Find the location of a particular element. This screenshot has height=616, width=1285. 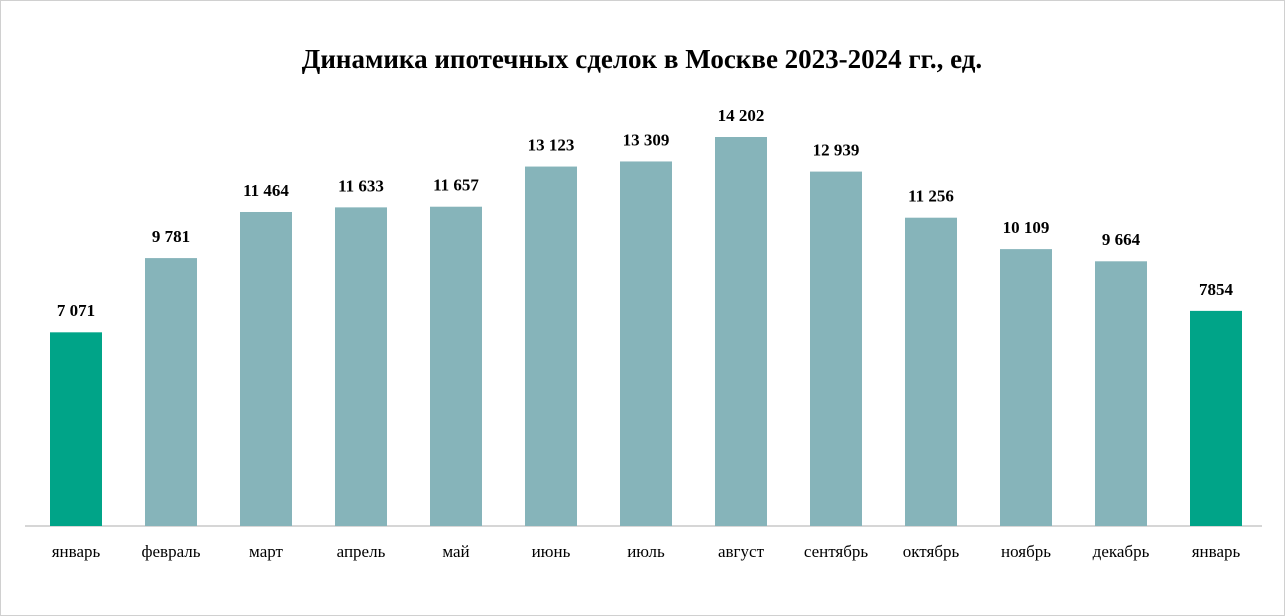

value-label: 7854 is located at coordinates (1216, 289).